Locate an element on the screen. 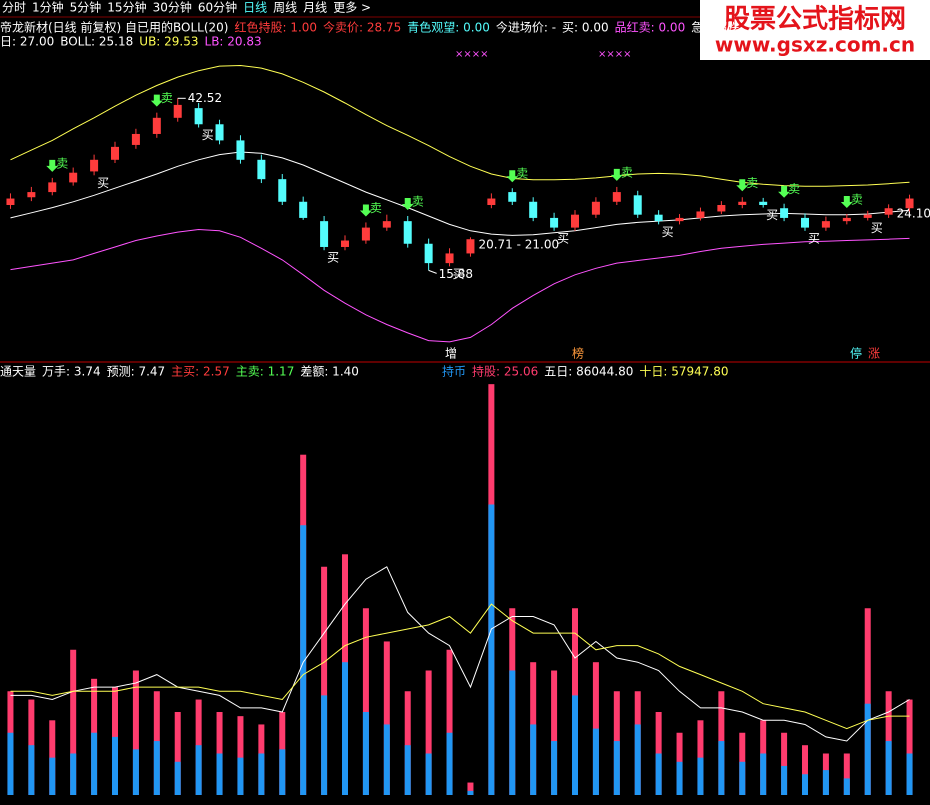 The height and width of the screenshot is (805, 930). indicator-info: 帝龙新材(日线 前复权) 自已用的BOLL(20) is located at coordinates (114, 27).